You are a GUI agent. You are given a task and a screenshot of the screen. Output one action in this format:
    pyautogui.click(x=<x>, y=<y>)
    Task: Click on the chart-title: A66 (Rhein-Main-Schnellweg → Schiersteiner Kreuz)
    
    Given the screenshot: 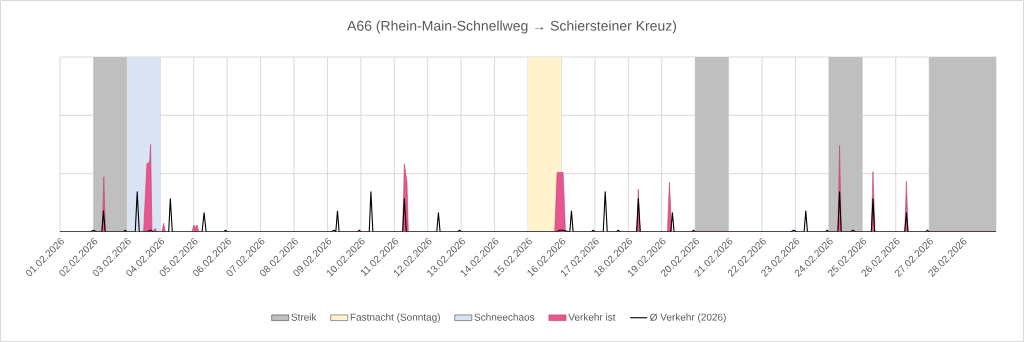 What is the action you would take?
    pyautogui.click(x=512, y=27)
    